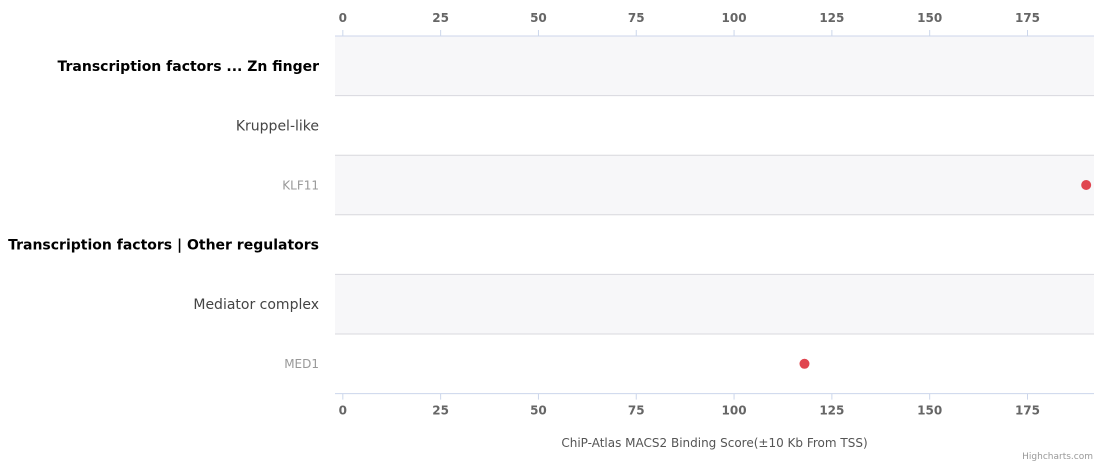  What do you see at coordinates (1086, 185) in the screenshot?
I see `data-point-klf11` at bounding box center [1086, 185].